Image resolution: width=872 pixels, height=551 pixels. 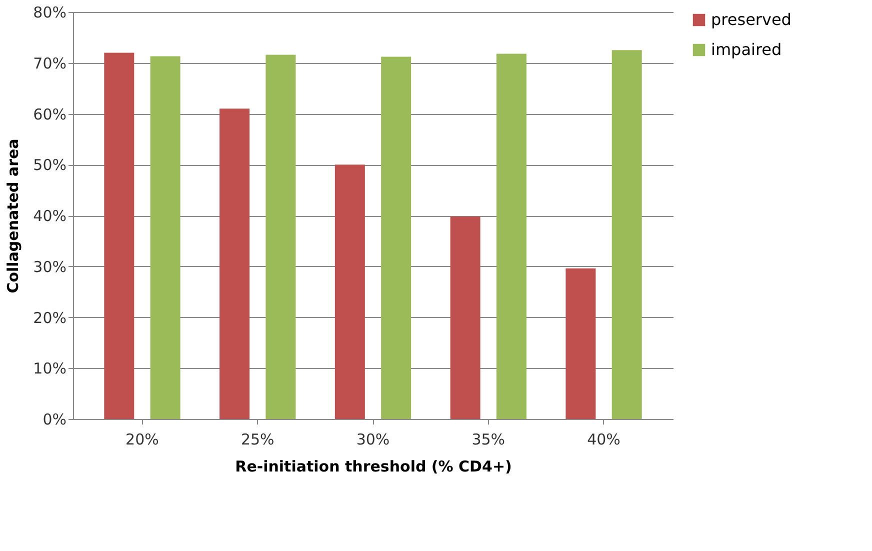 I want to click on y-tick-label: 50%, so click(x=49, y=165).